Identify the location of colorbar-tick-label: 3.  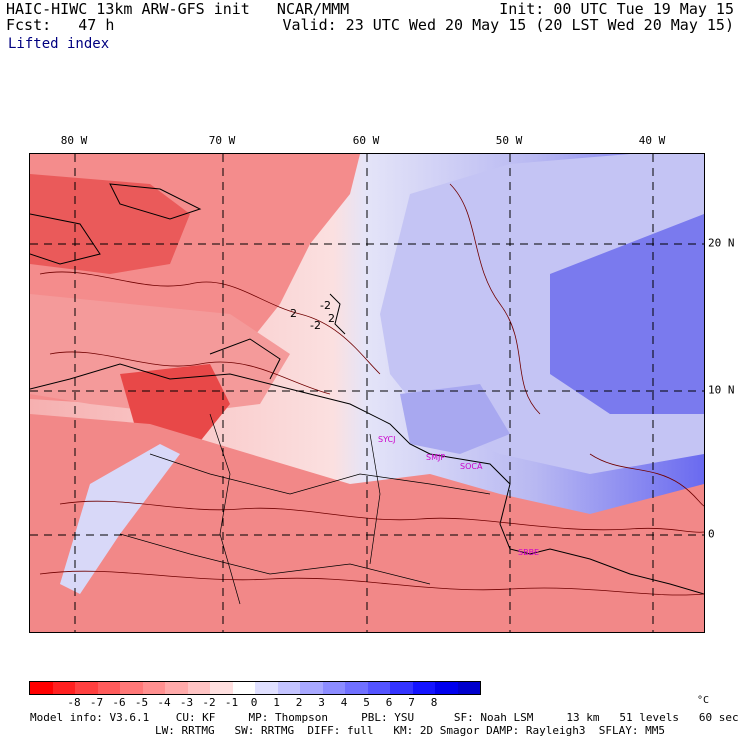
(321, 702).